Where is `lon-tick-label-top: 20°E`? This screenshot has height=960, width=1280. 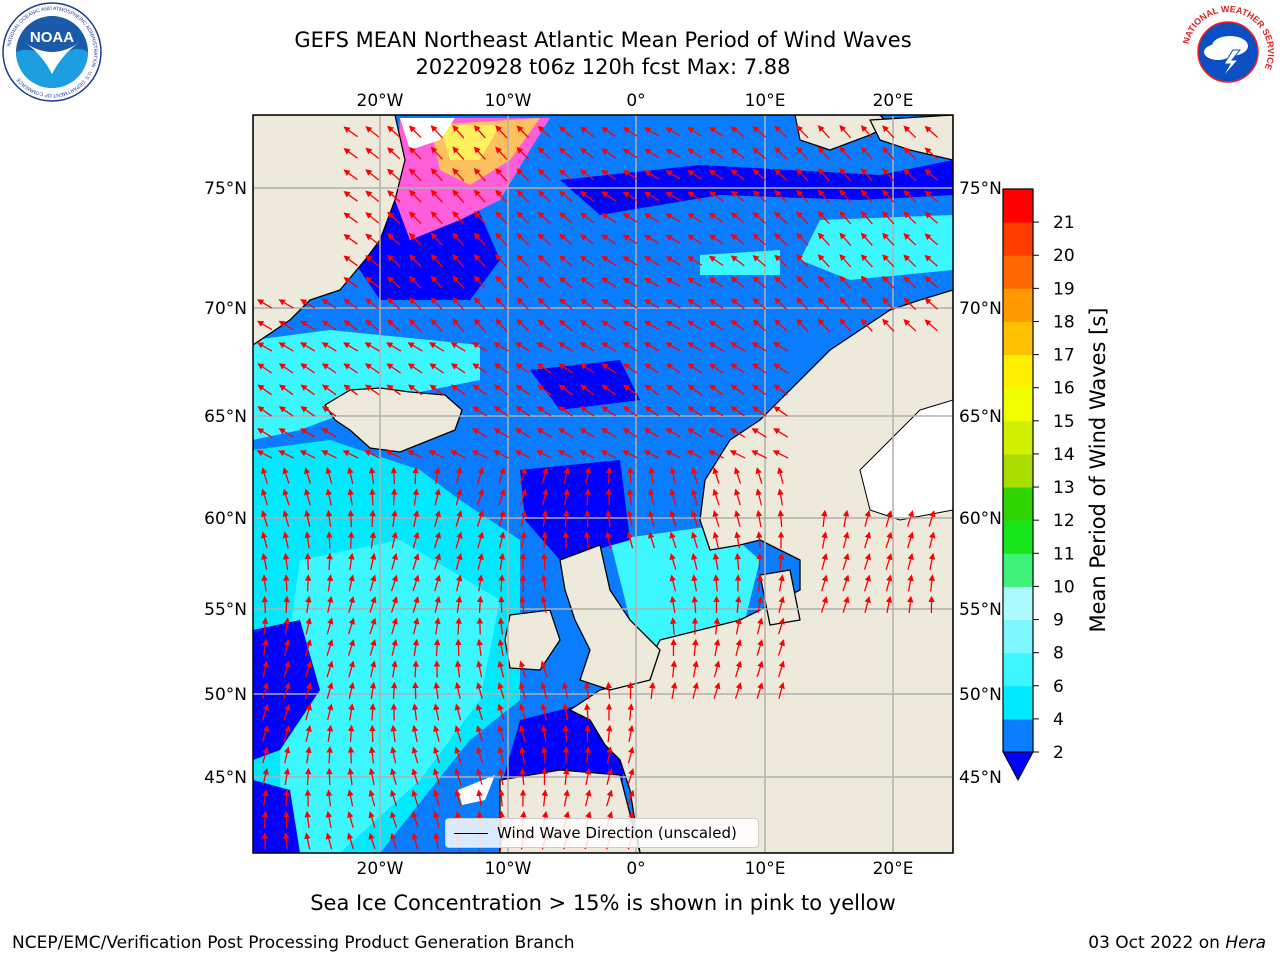 lon-tick-label-top: 20°E is located at coordinates (893, 101).